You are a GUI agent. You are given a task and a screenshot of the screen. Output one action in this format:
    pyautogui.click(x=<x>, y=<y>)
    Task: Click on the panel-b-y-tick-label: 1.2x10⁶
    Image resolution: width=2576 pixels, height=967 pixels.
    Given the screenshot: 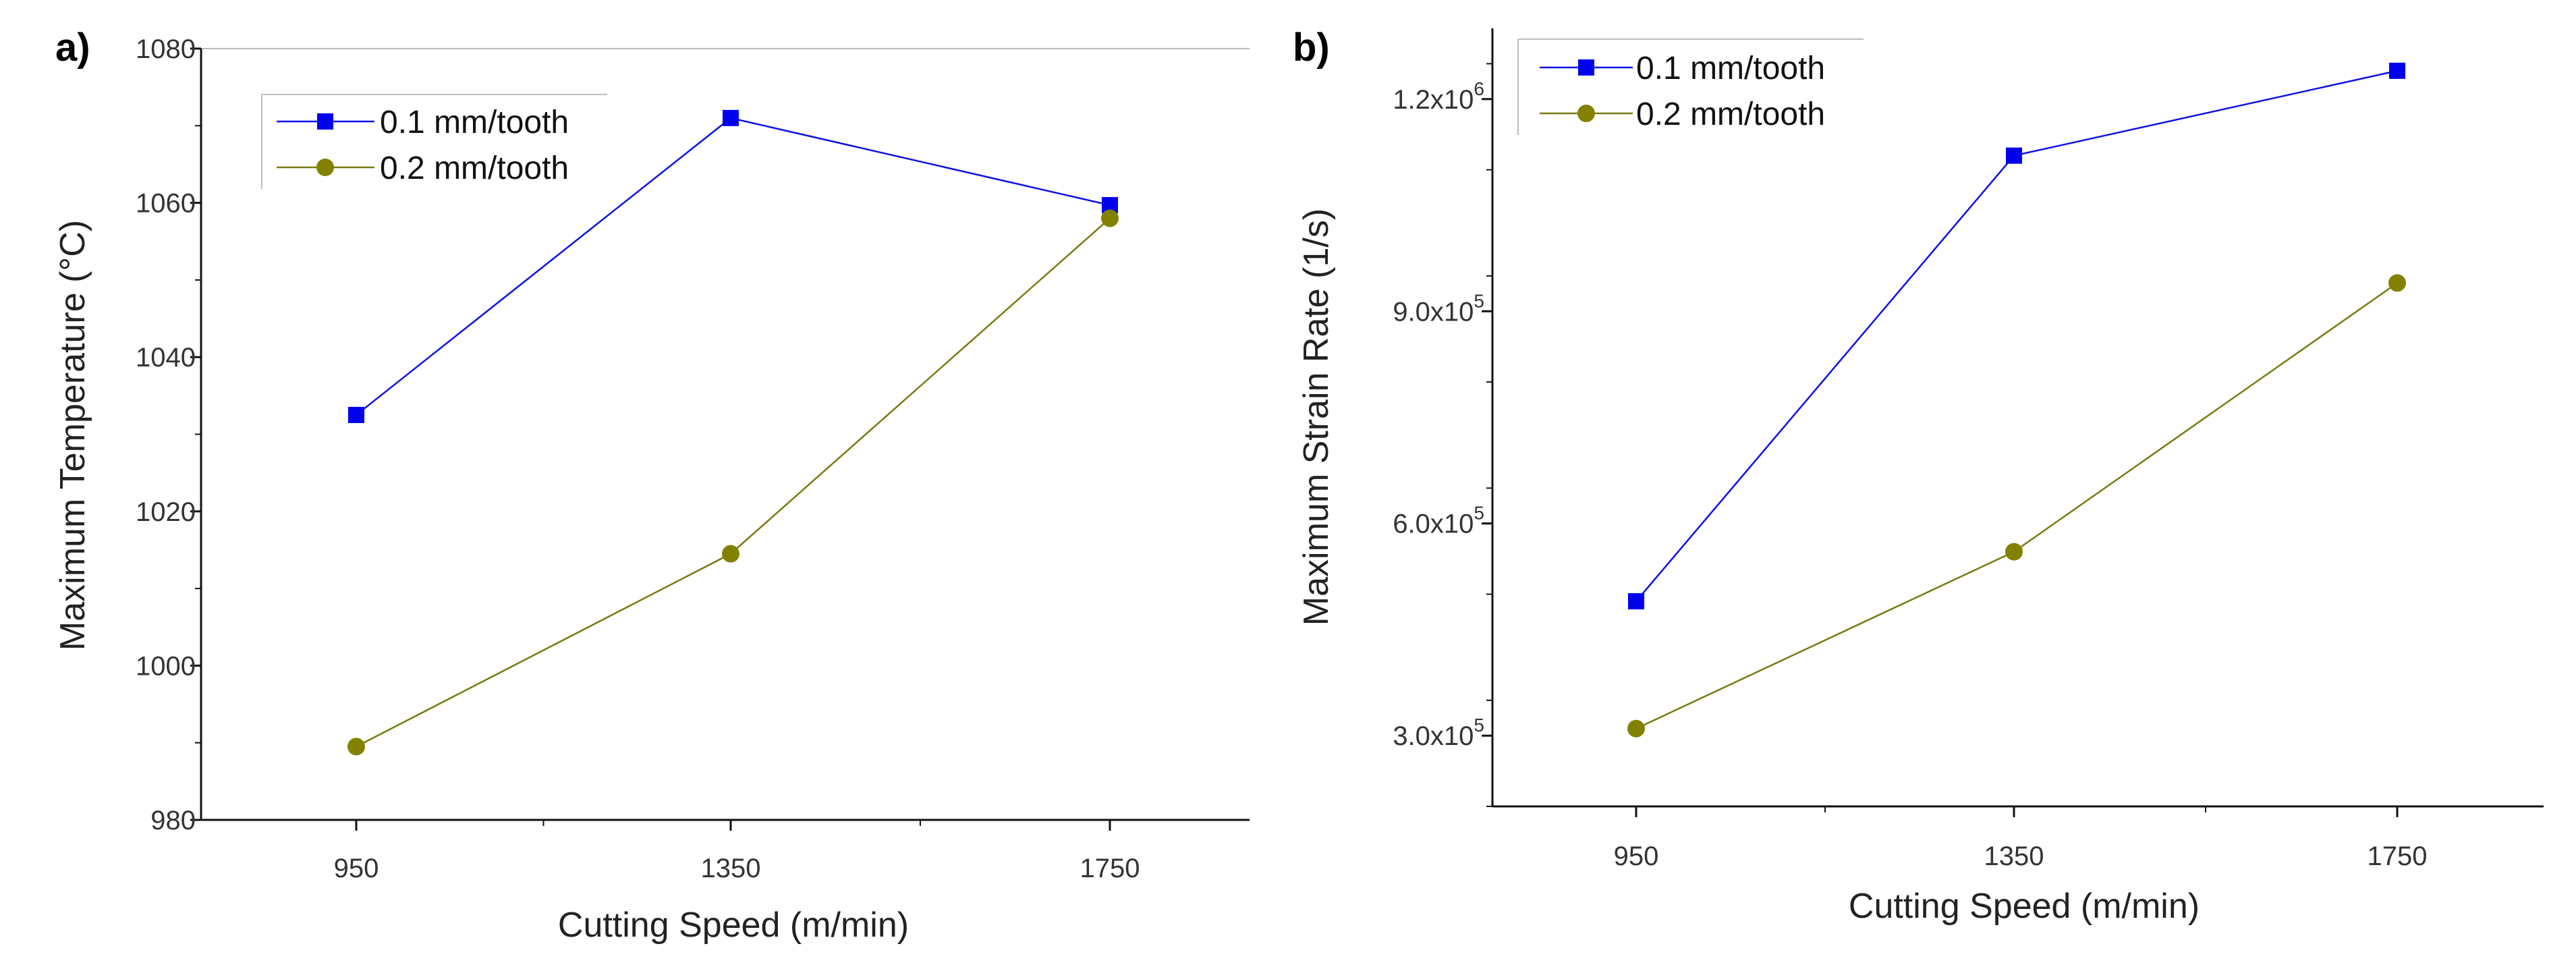 What is the action you would take?
    pyautogui.click(x=1438, y=96)
    